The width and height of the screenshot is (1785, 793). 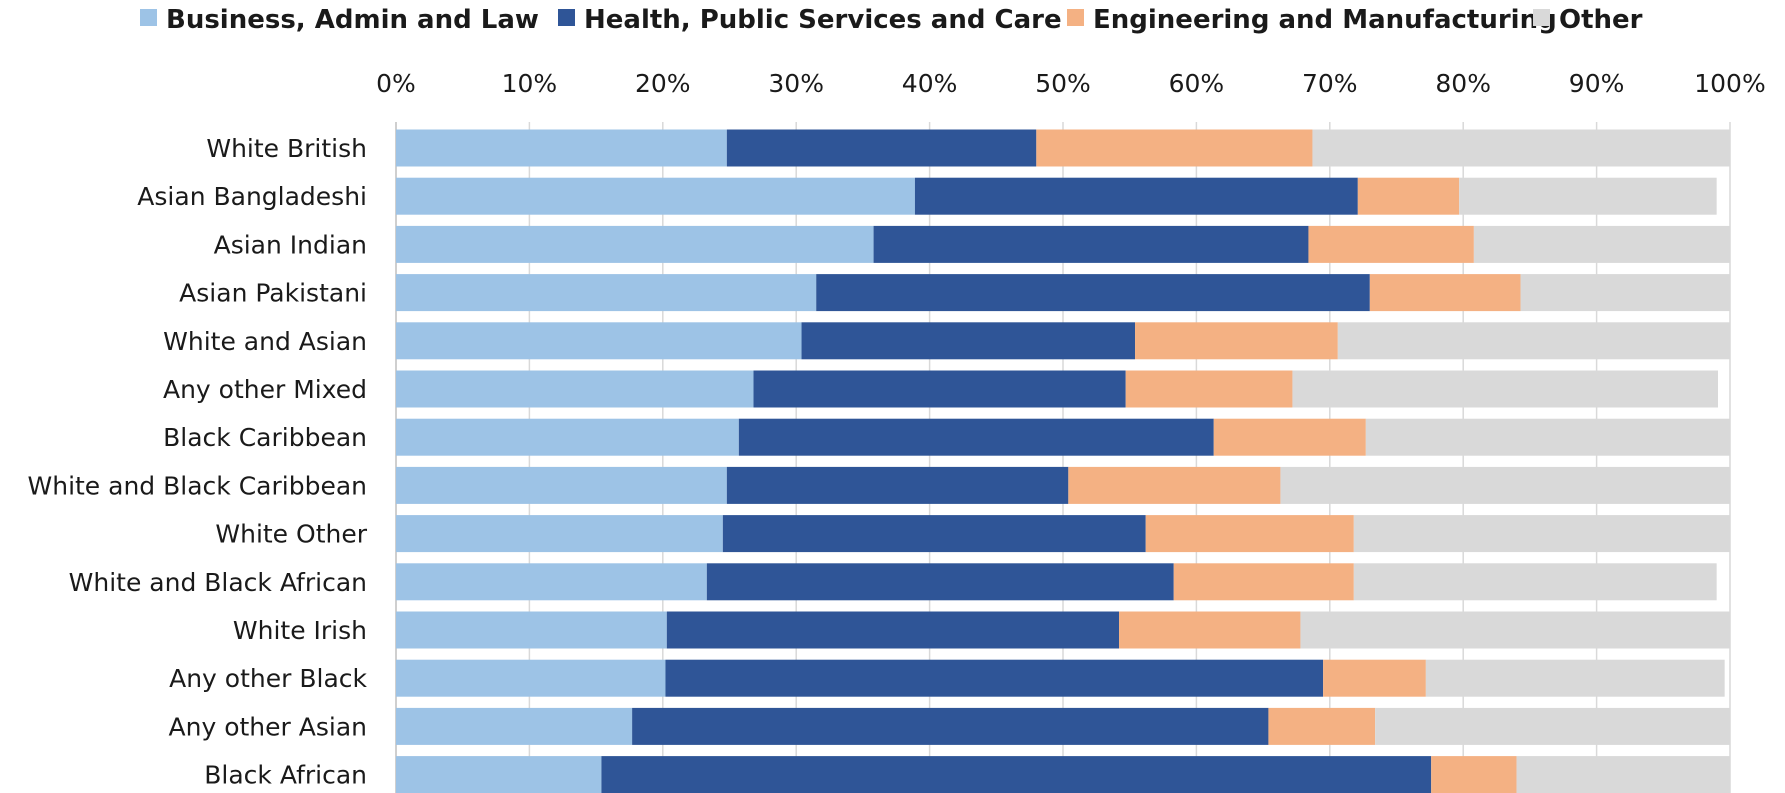 What do you see at coordinates (1463, 83) in the screenshot?
I see `x-tick-label-8: 80%` at bounding box center [1463, 83].